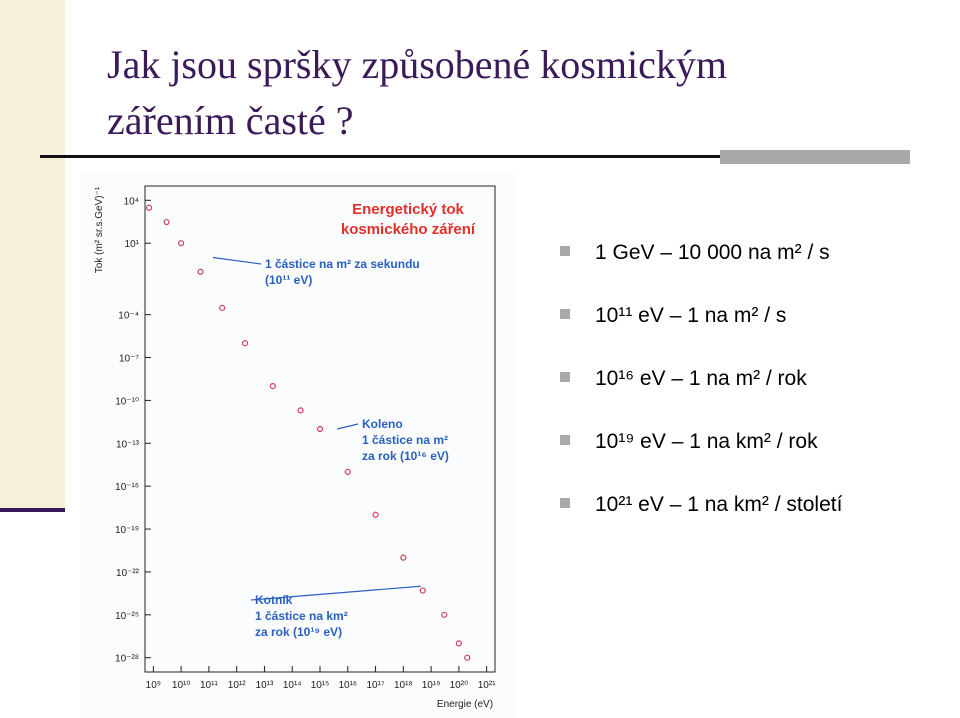  What do you see at coordinates (230, 120) in the screenshot?
I see `slide-title: zářením časté ?` at bounding box center [230, 120].